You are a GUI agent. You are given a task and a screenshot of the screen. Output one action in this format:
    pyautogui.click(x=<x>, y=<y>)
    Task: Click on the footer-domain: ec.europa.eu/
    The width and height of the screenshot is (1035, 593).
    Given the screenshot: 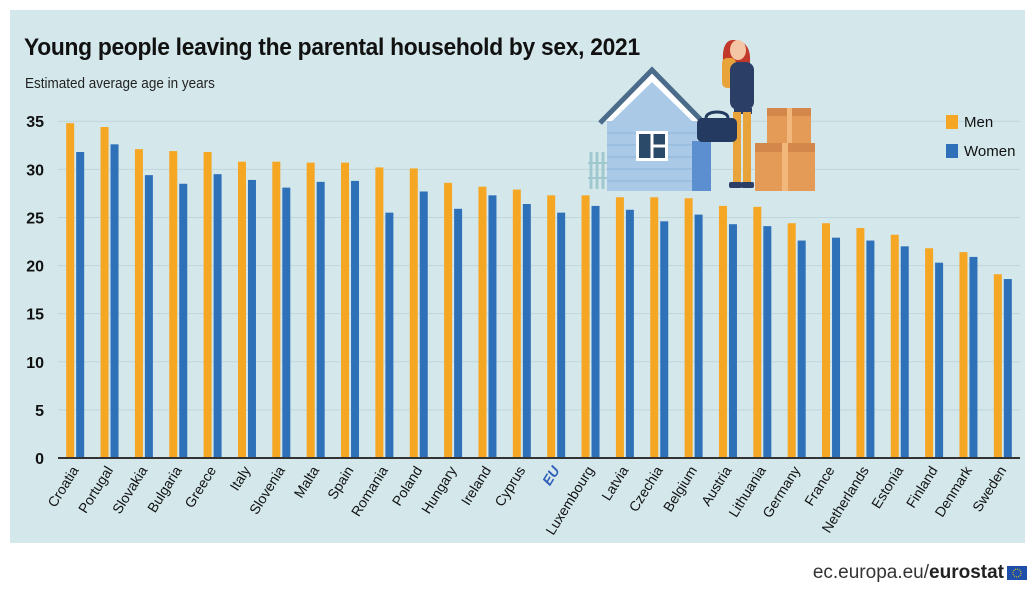 What is the action you would take?
    pyautogui.click(x=871, y=572)
    